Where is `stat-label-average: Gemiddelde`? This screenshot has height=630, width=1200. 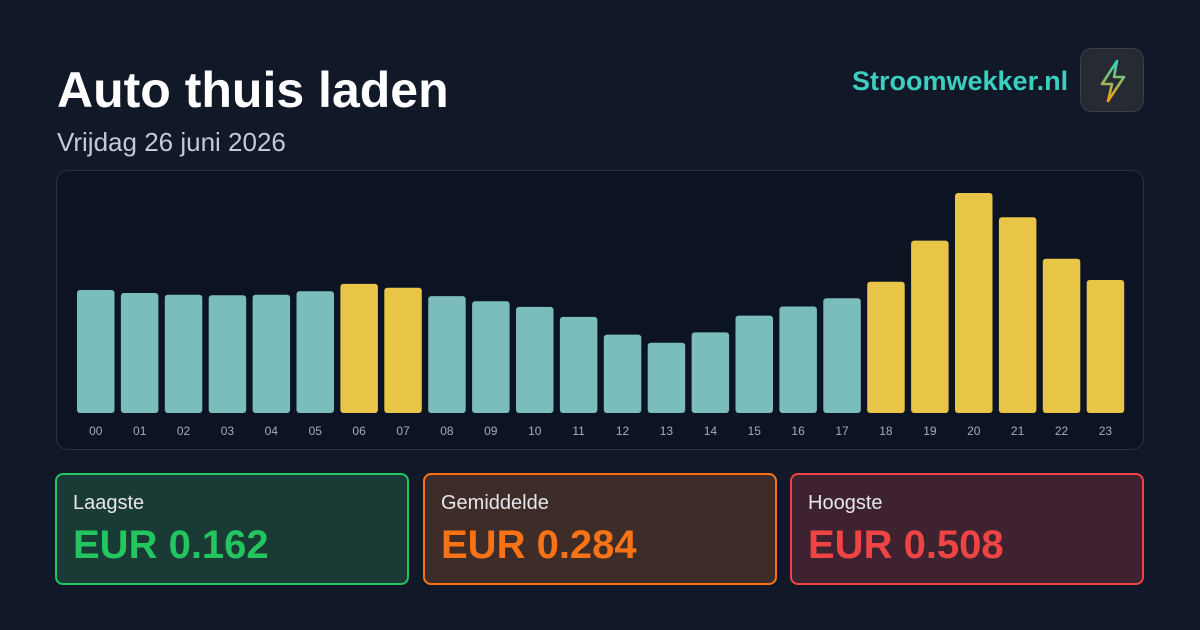
stat-label-average: Gemiddelde is located at coordinates (495, 503).